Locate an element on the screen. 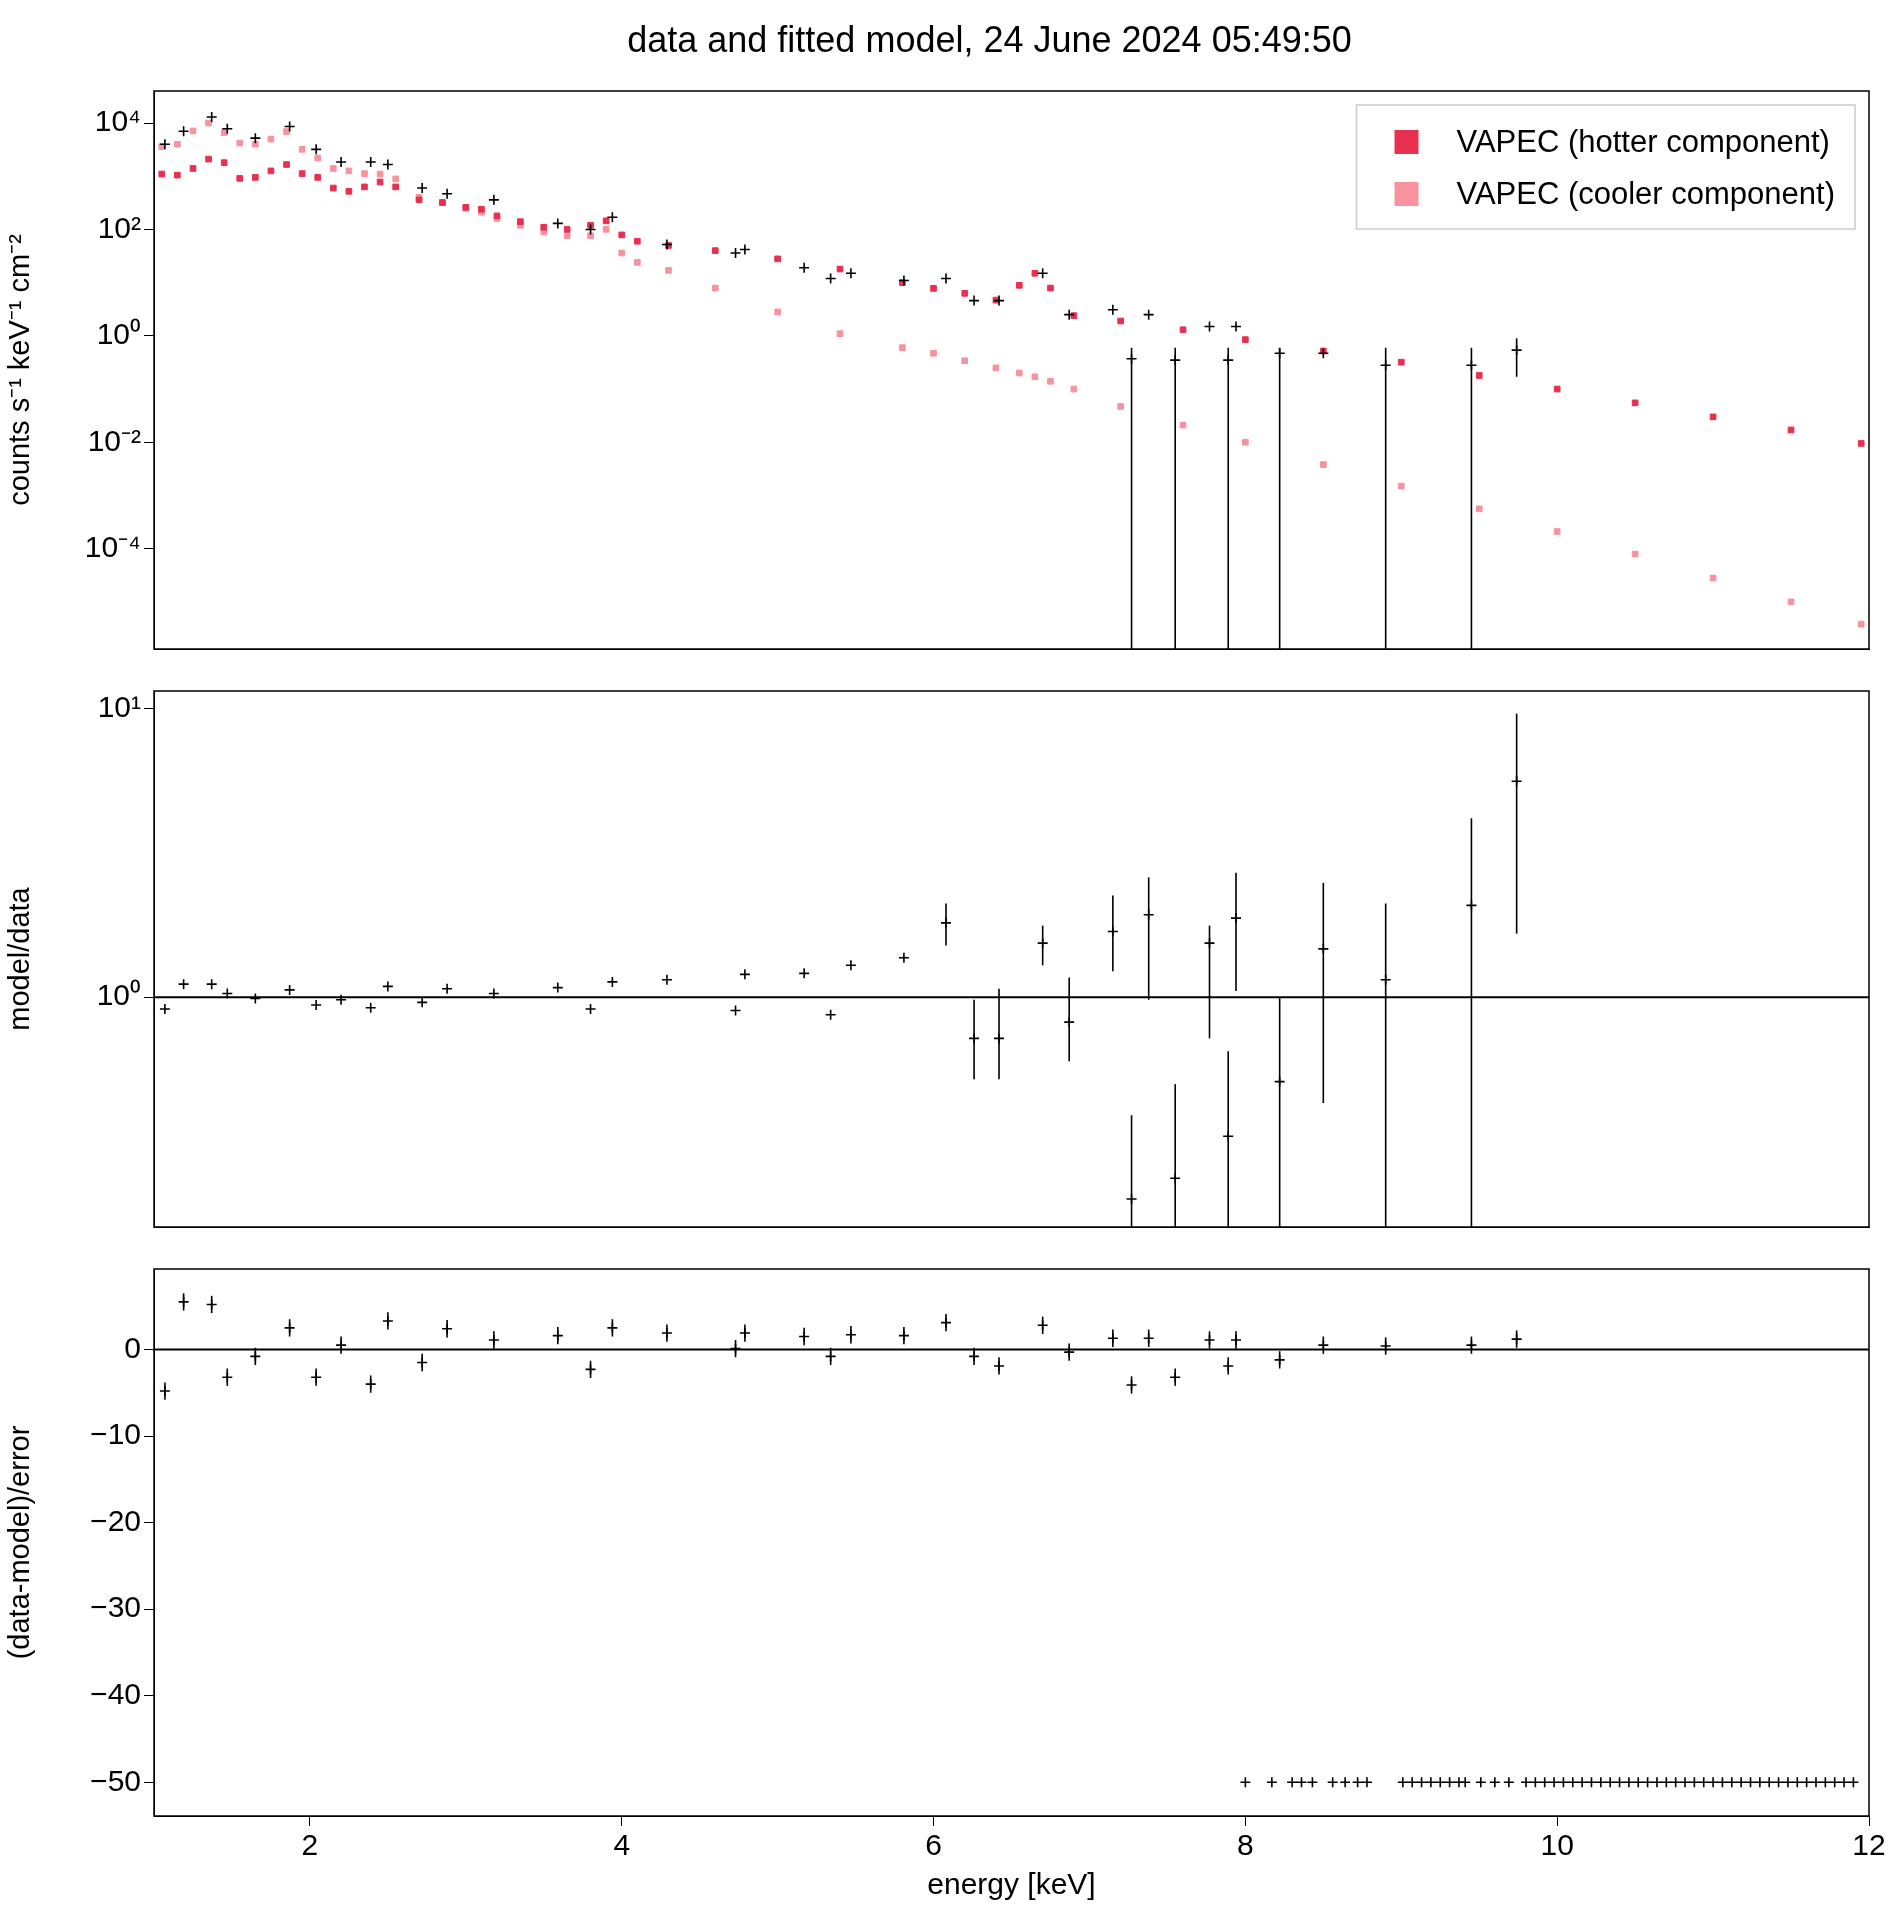 The width and height of the screenshot is (1899, 1908). x-tick-label: 10 is located at coordinates (1557, 1845).